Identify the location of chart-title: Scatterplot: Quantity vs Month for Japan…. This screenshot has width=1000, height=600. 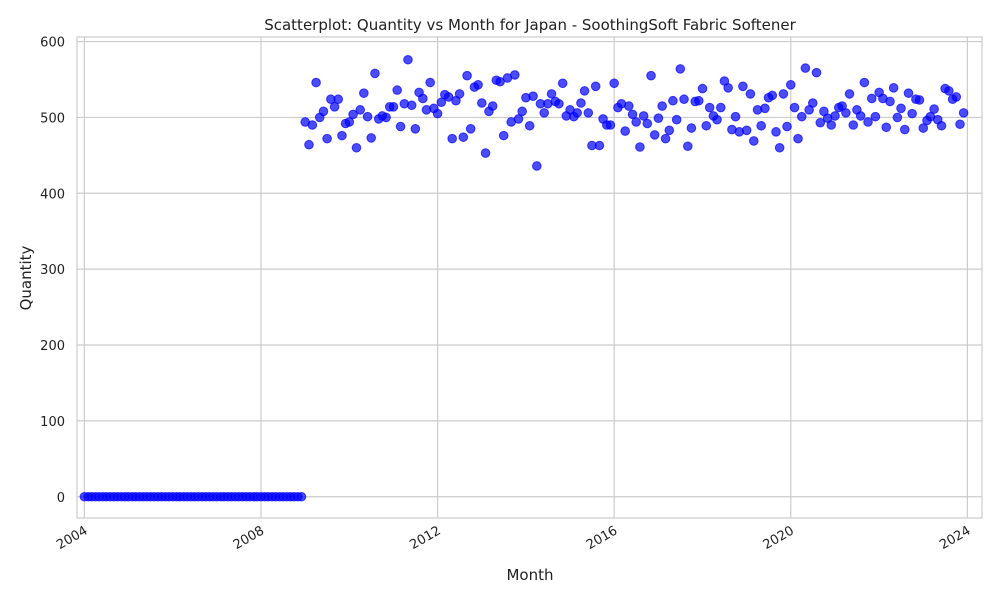
(530, 25).